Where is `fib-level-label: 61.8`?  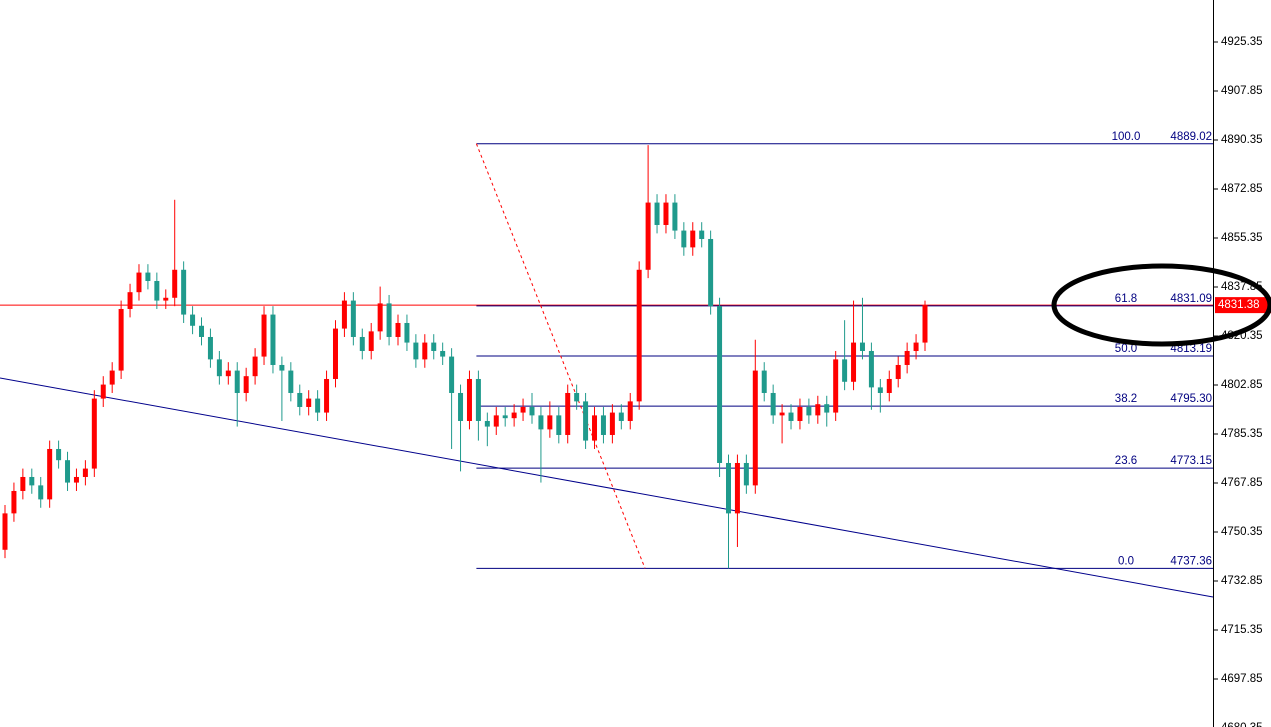 fib-level-label: 61.8 is located at coordinates (1126, 299).